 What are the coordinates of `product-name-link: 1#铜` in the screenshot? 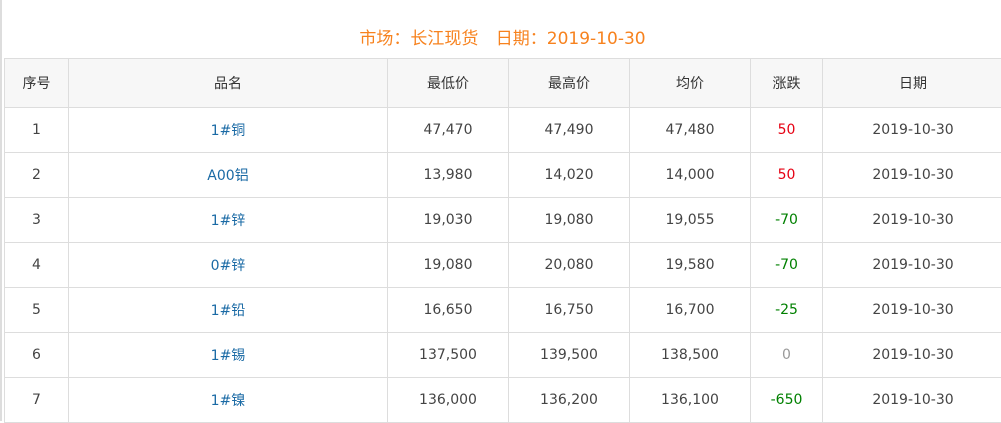 It's located at (228, 130).